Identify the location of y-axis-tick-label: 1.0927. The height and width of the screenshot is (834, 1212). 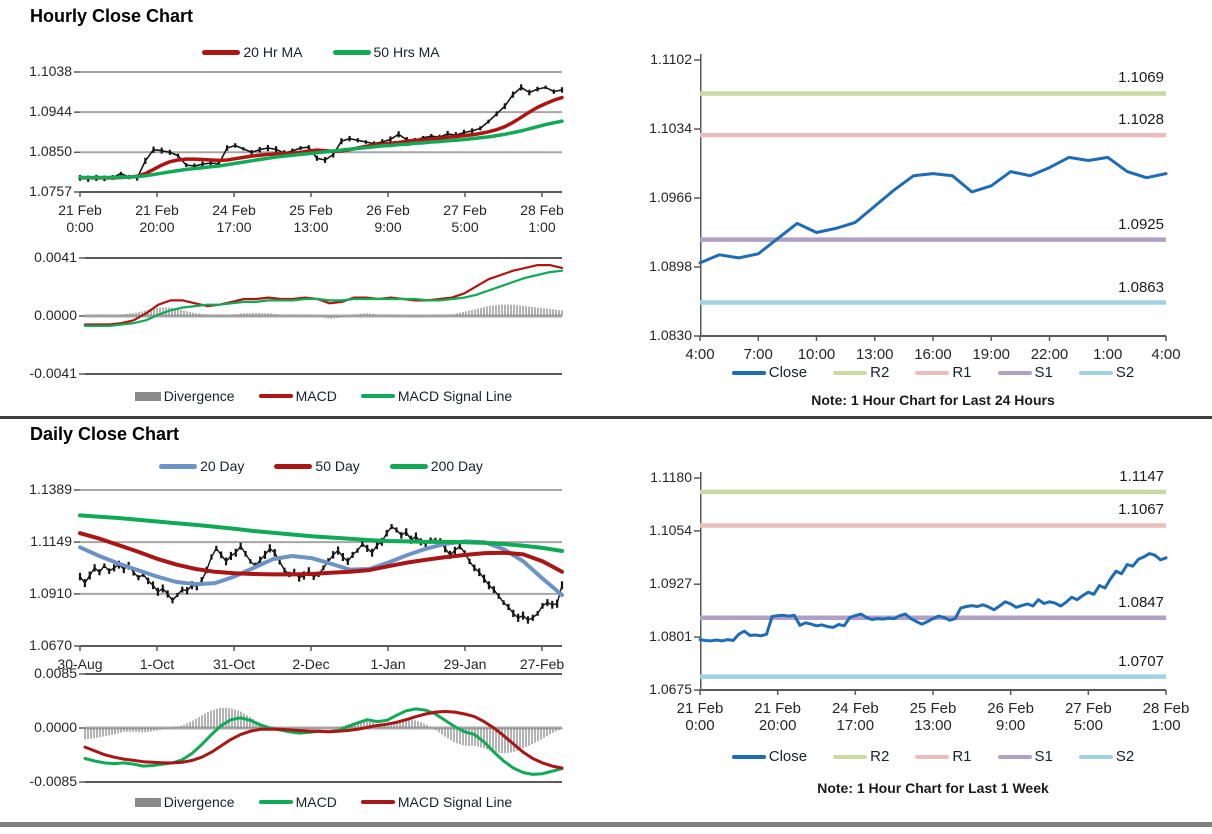
(670, 583).